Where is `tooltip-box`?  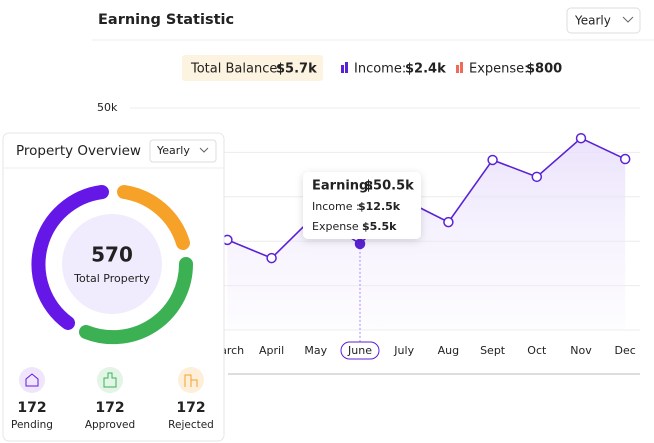
tooltip-box is located at coordinates (362, 205).